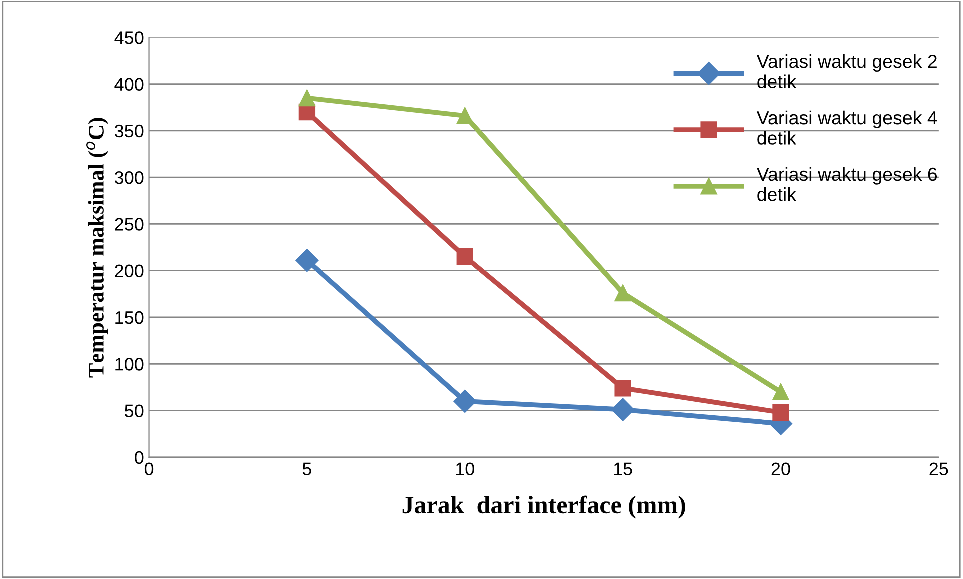 The height and width of the screenshot is (579, 963). What do you see at coordinates (97, 248) in the screenshot?
I see `y-axis-title: Temperatur maksimal ($^{o}$C)` at bounding box center [97, 248].